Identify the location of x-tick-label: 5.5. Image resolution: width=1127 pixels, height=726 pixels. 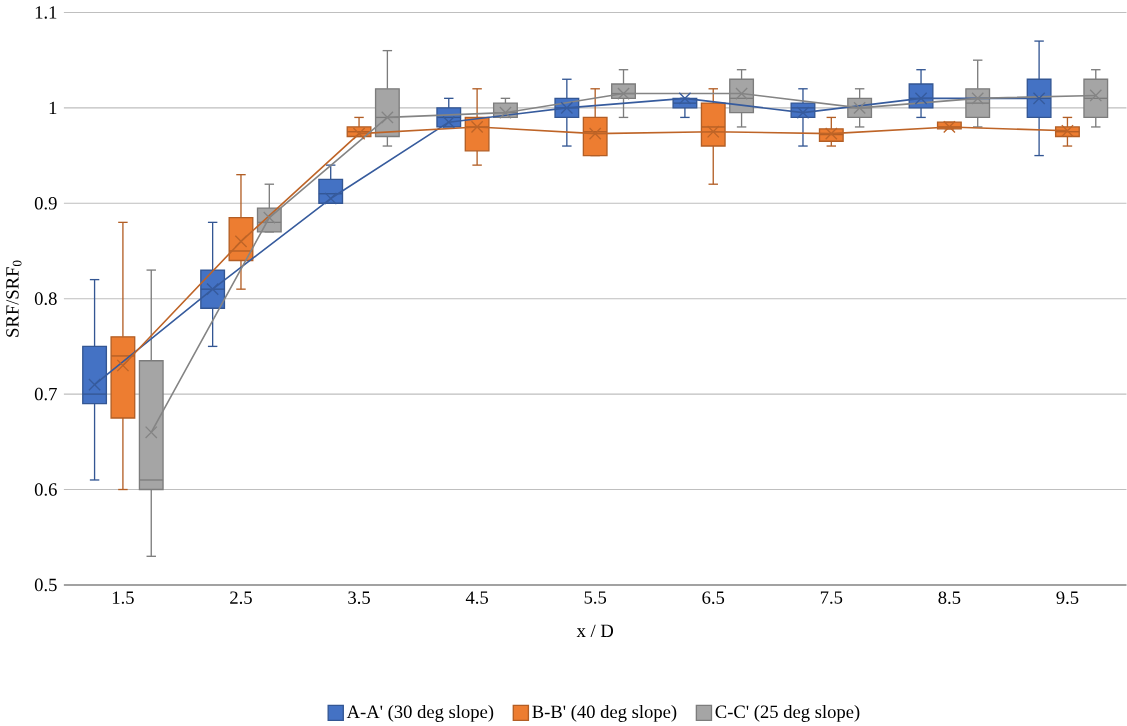
(595, 597).